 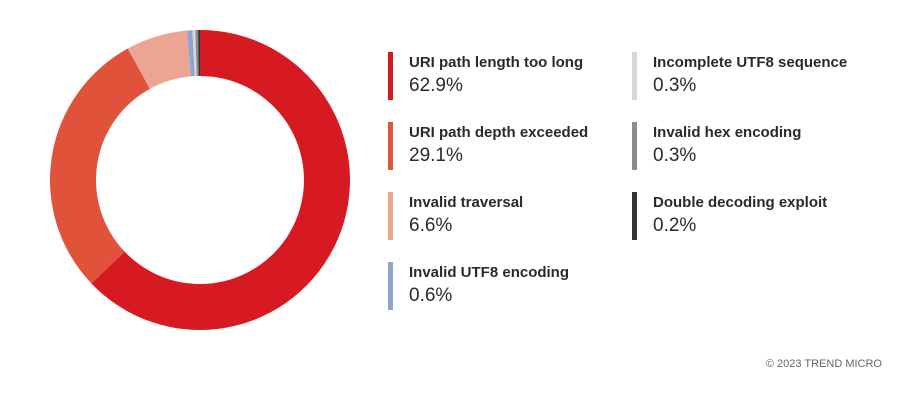 What do you see at coordinates (431, 295) in the screenshot?
I see `legend-value: 0.6%` at bounding box center [431, 295].